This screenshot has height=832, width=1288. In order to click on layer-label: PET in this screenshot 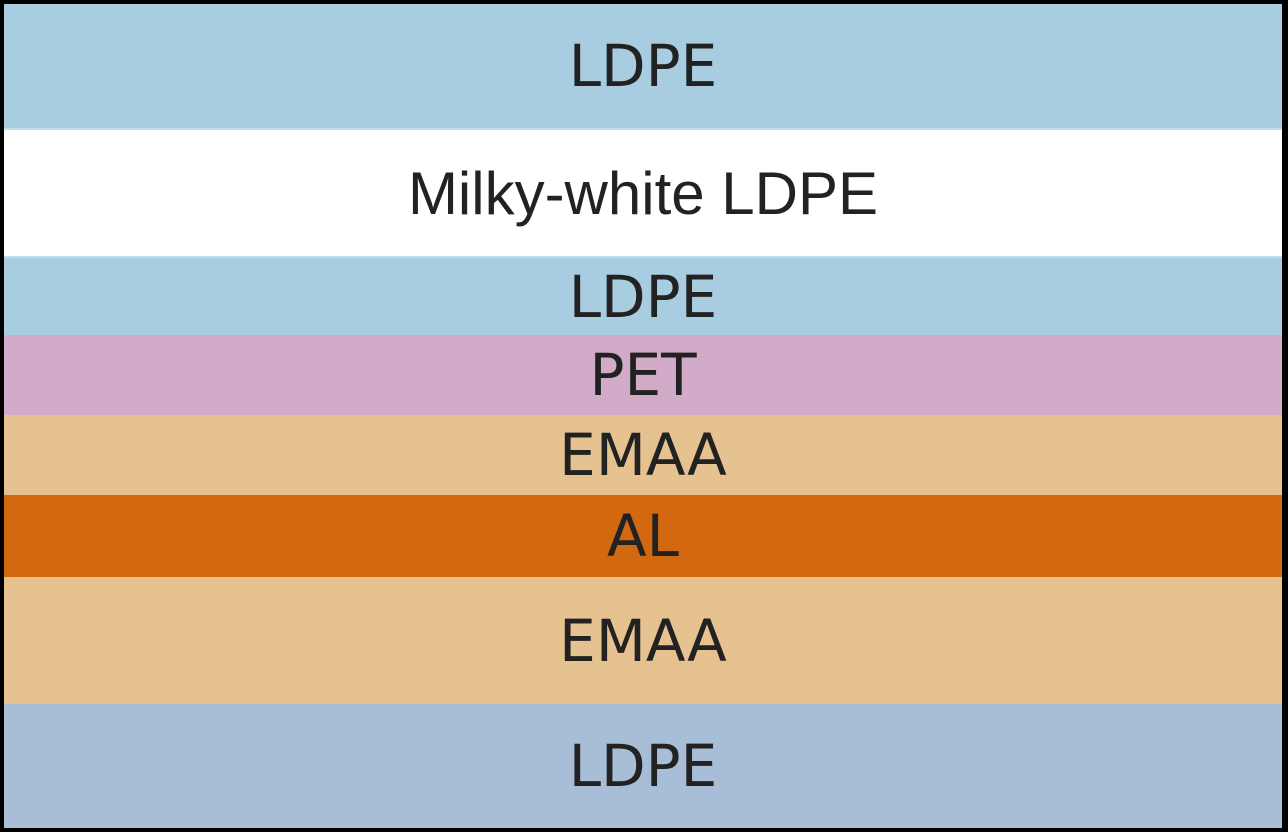, I will do `click(643, 375)`.